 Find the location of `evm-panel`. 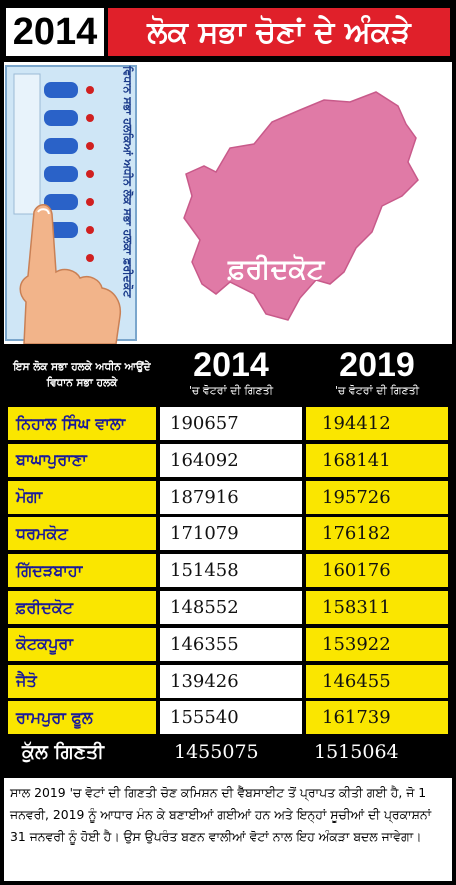

evm-panel is located at coordinates (27, 144).